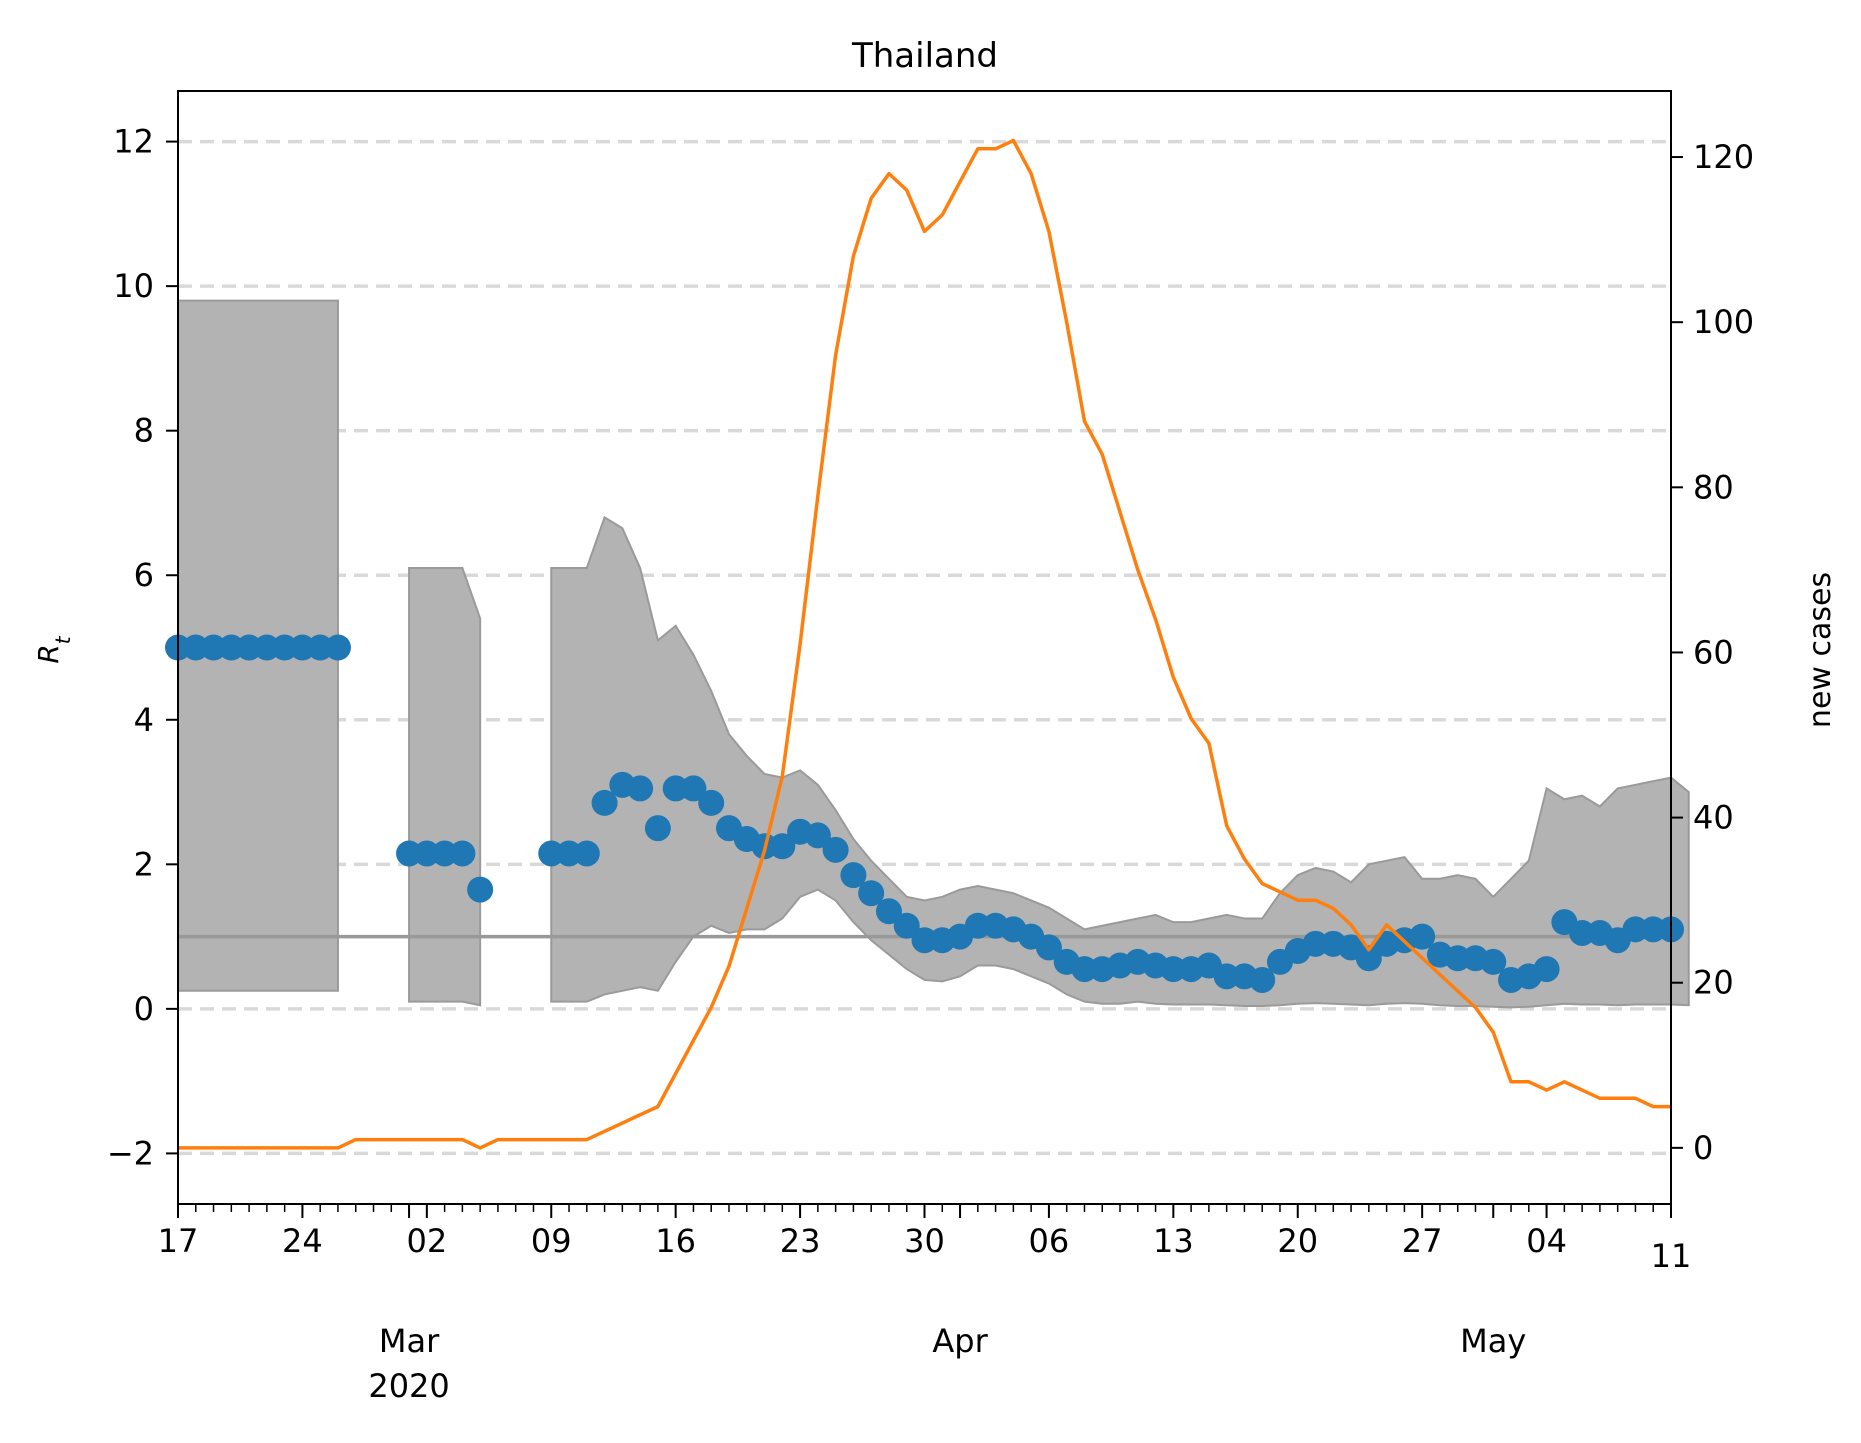 Image resolution: width=1861 pixels, height=1443 pixels. I want to click on y-right-tick-label: 40, so click(1713, 818).